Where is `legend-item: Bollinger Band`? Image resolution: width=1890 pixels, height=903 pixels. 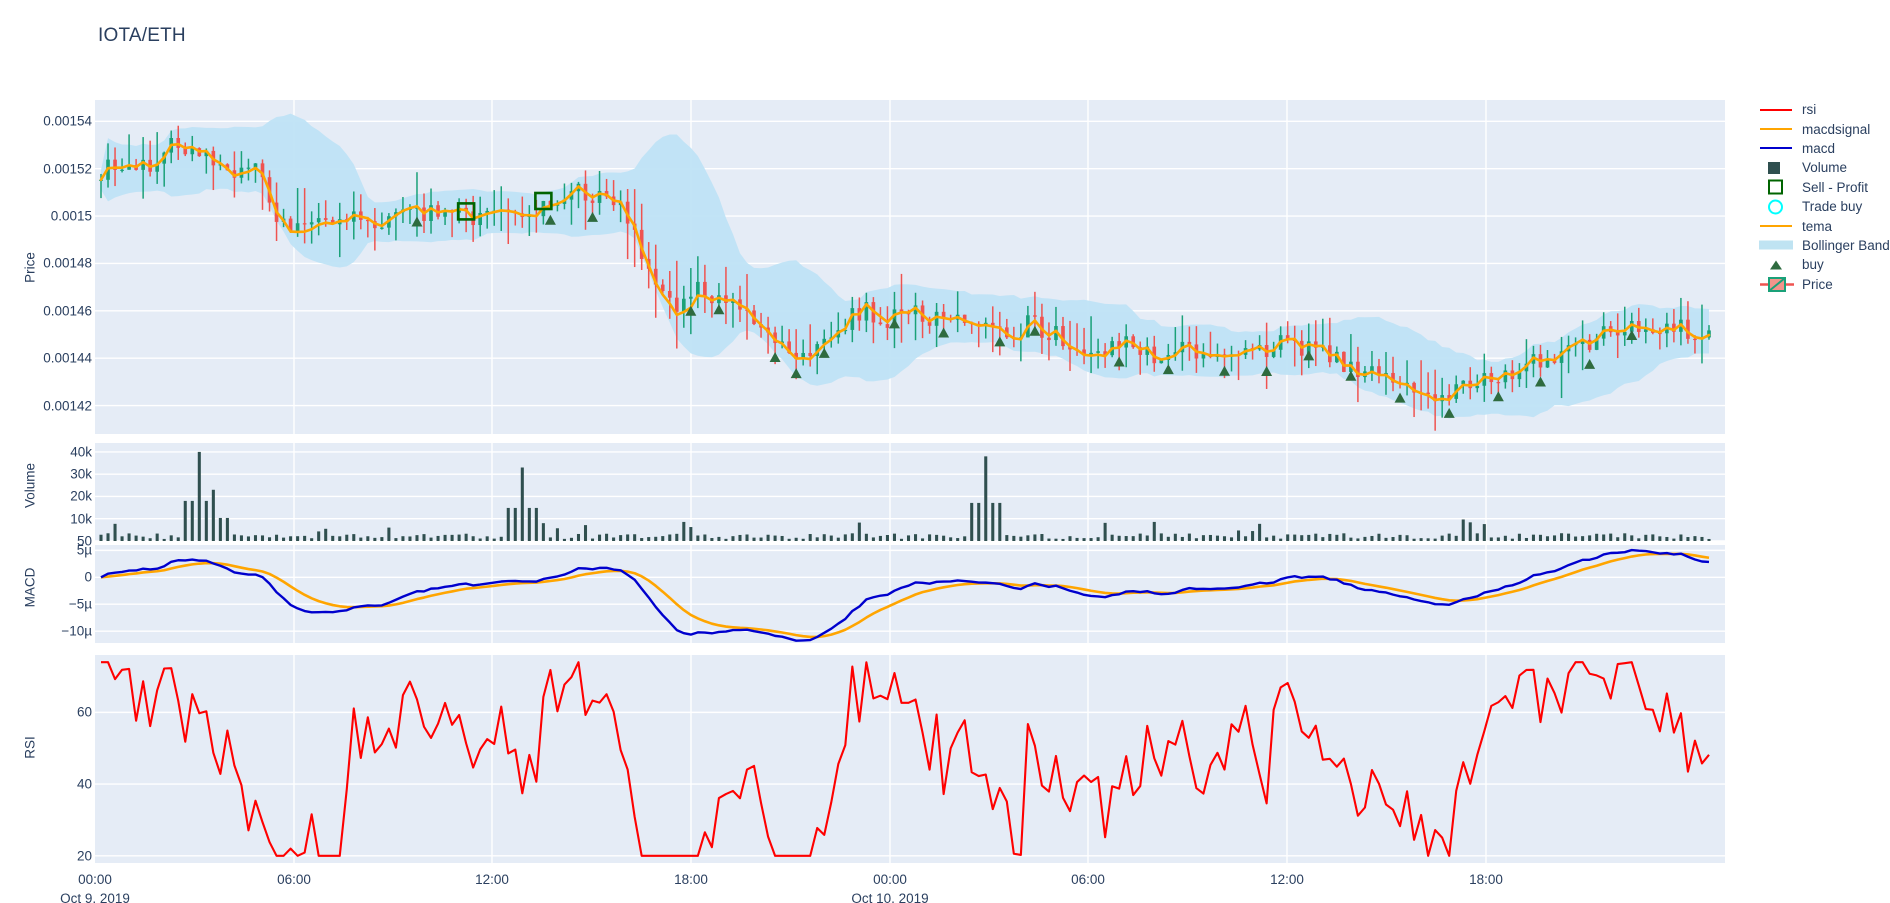
legend-item: Bollinger Band is located at coordinates (1823, 245).